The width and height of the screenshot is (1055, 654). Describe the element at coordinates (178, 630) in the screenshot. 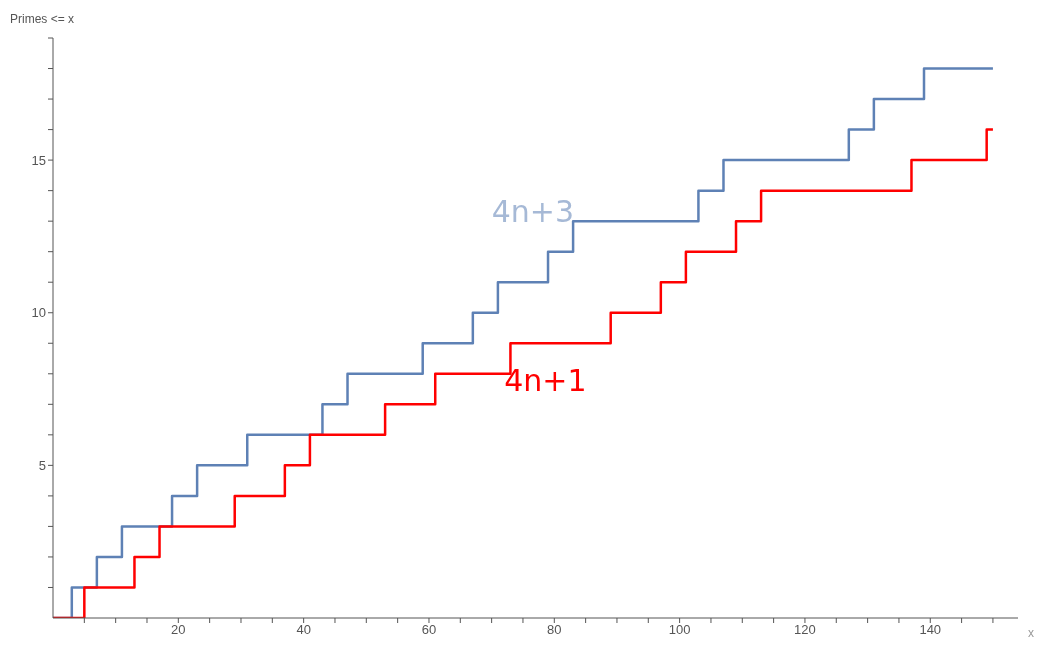

I see `x-tick-label: 20` at that location.